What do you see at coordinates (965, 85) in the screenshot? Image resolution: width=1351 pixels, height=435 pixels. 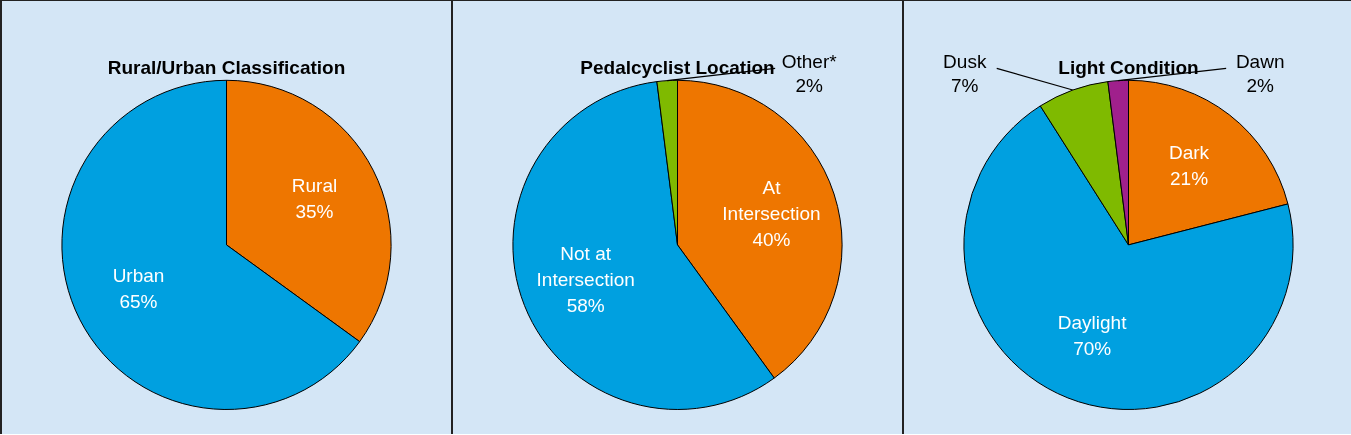 I see `data-label: 7%` at bounding box center [965, 85].